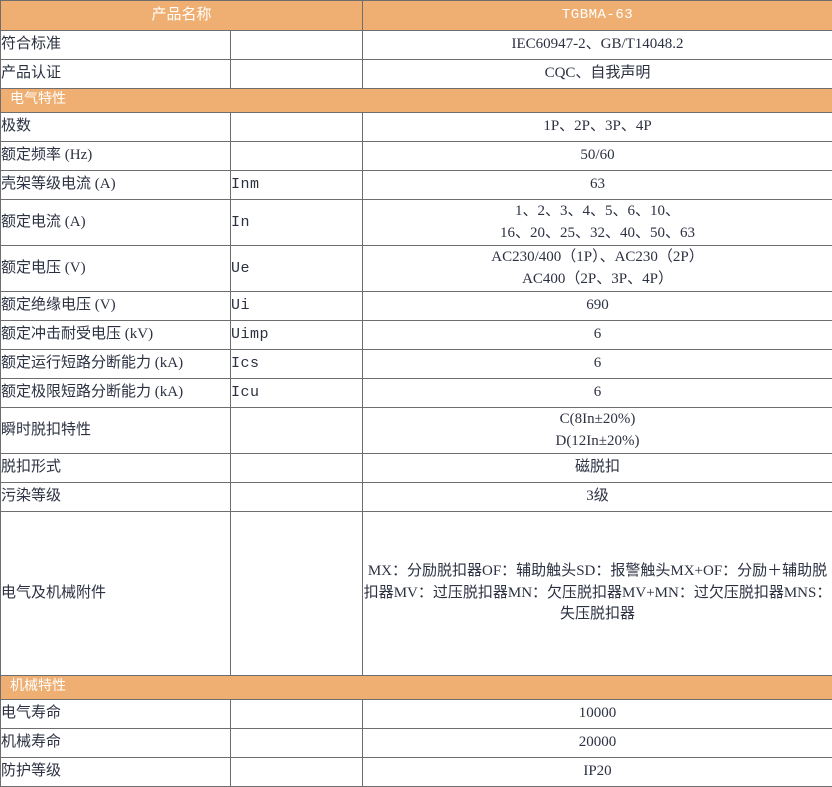 The height and width of the screenshot is (787, 832). Describe the element at coordinates (703, 593) in the screenshot. I see `spec-value-line: MV+MN：过欠压脱扣器` at that location.